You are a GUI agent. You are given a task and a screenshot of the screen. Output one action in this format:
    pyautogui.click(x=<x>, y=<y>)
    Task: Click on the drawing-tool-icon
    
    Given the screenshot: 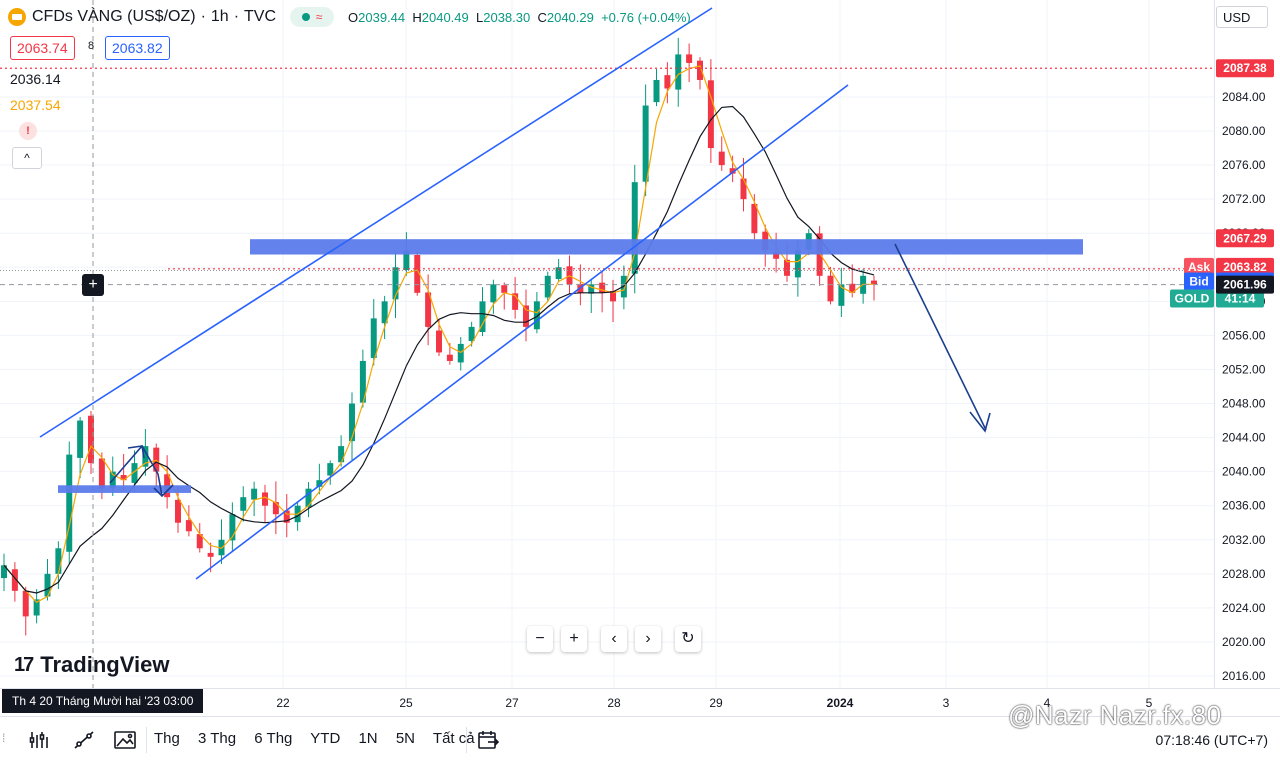 What is the action you would take?
    pyautogui.click(x=84, y=742)
    